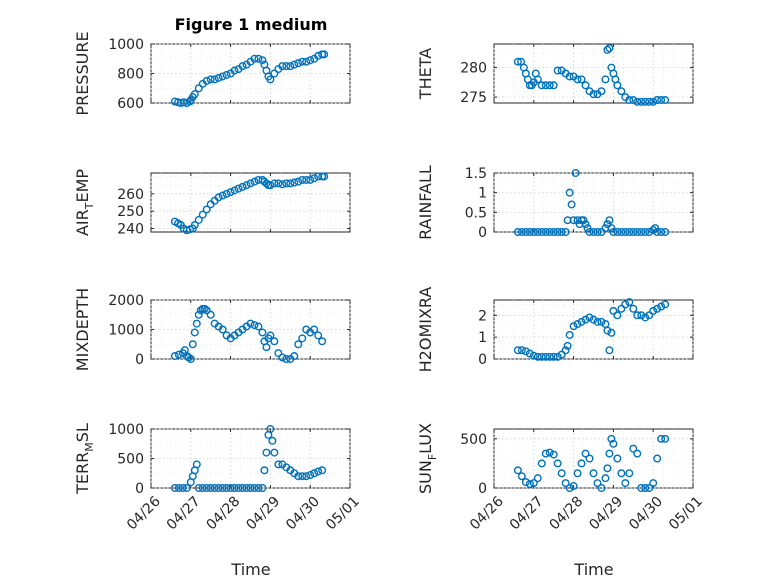 This screenshot has height=583, width=778. Describe the element at coordinates (425, 74) in the screenshot. I see `y-axis-label-main: THETA` at that location.